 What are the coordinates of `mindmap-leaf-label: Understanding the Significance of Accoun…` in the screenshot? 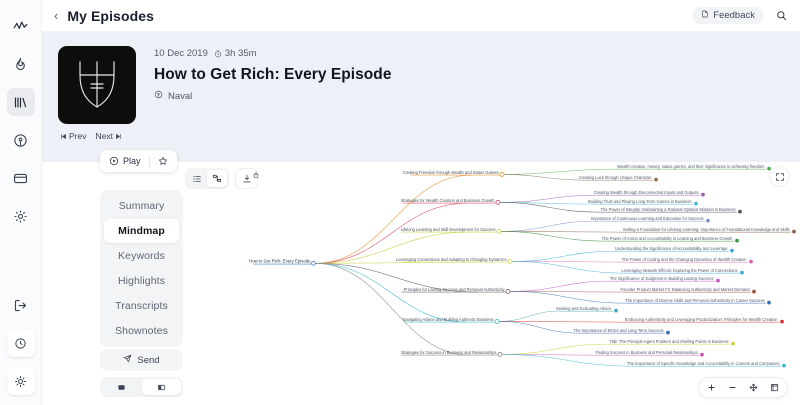 It's located at (671, 248).